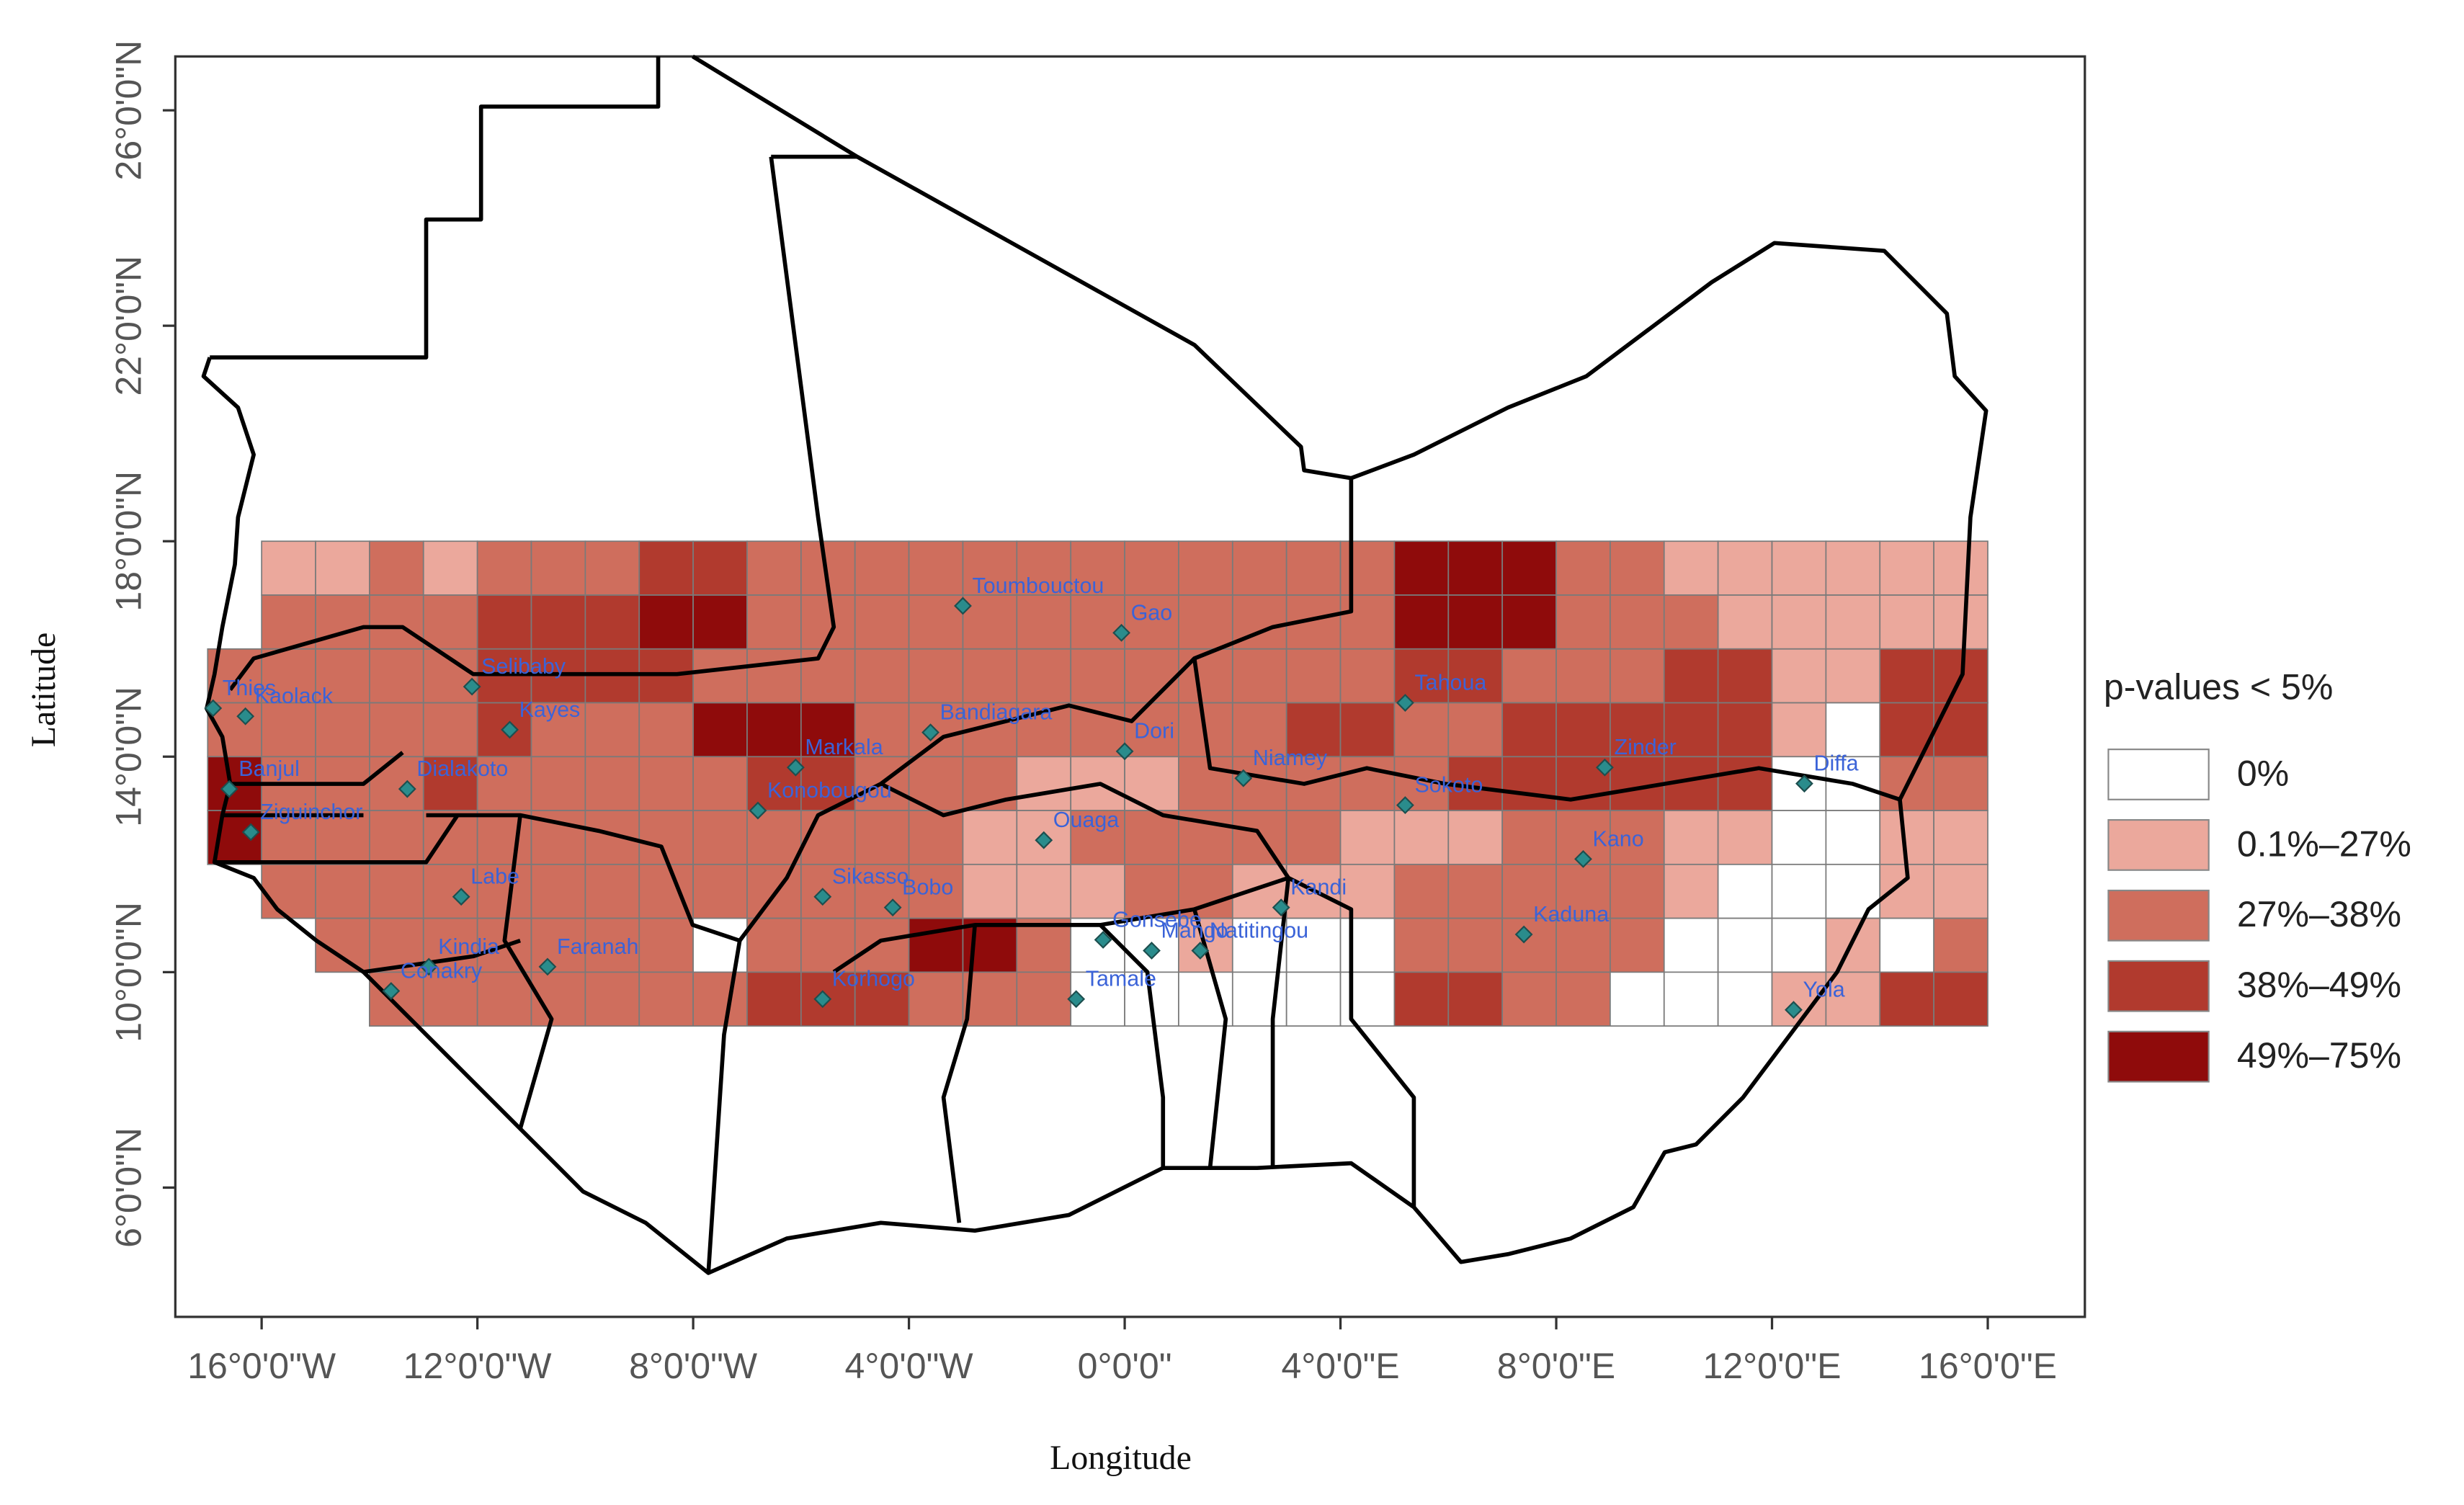 This screenshot has width=2464, height=1505. Describe the element at coordinates (1988, 1366) in the screenshot. I see `x-tick-label: 16°0'0"E` at that location.